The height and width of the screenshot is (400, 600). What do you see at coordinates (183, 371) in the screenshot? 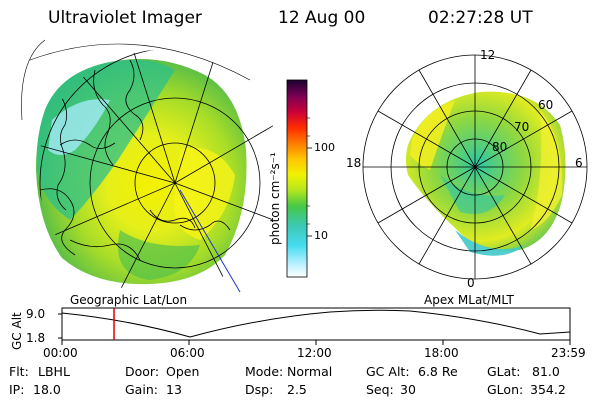
I see `door-value: Open` at bounding box center [183, 371].